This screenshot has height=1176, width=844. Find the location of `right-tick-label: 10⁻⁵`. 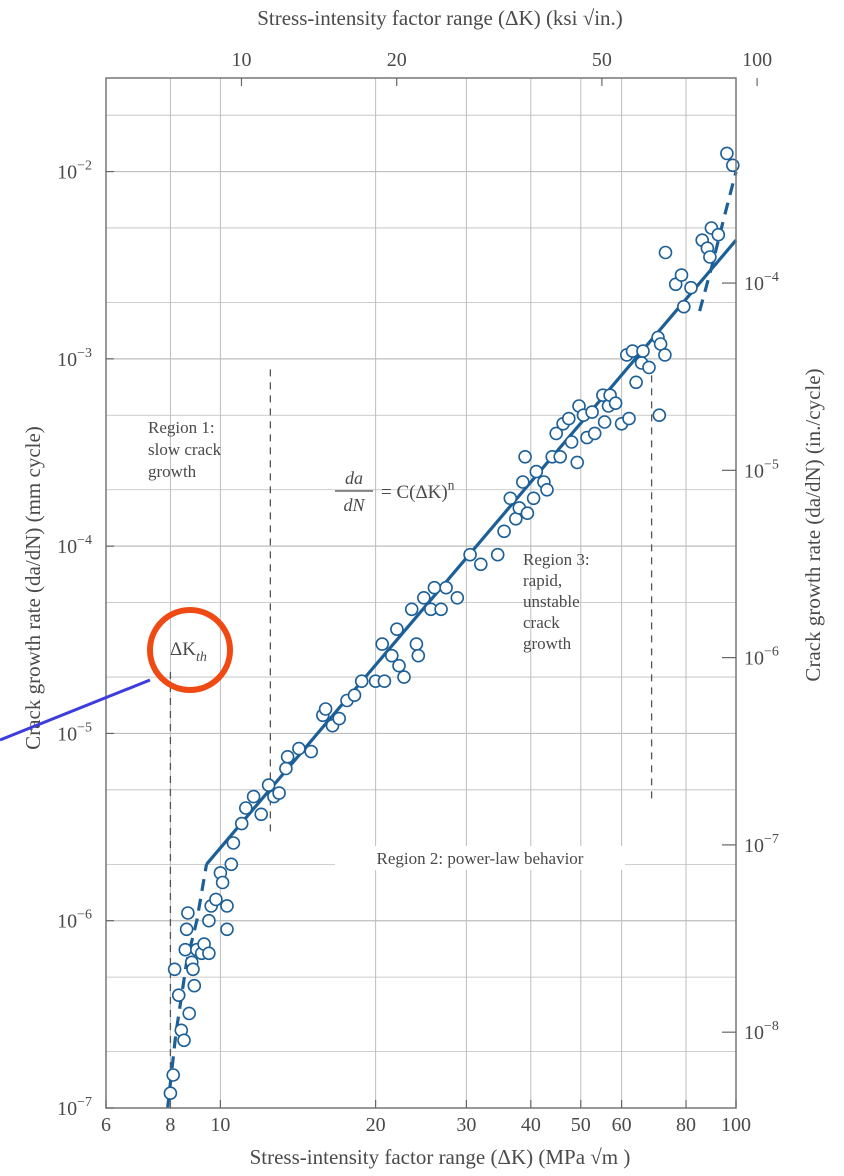

right-tick-label: 10⁻⁵ is located at coordinates (761, 469).